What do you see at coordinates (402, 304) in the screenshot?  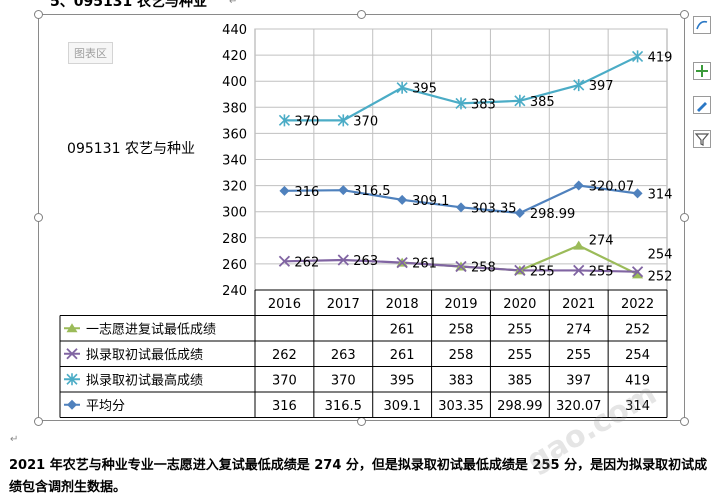 I see `table-header-cell: 2018` at bounding box center [402, 304].